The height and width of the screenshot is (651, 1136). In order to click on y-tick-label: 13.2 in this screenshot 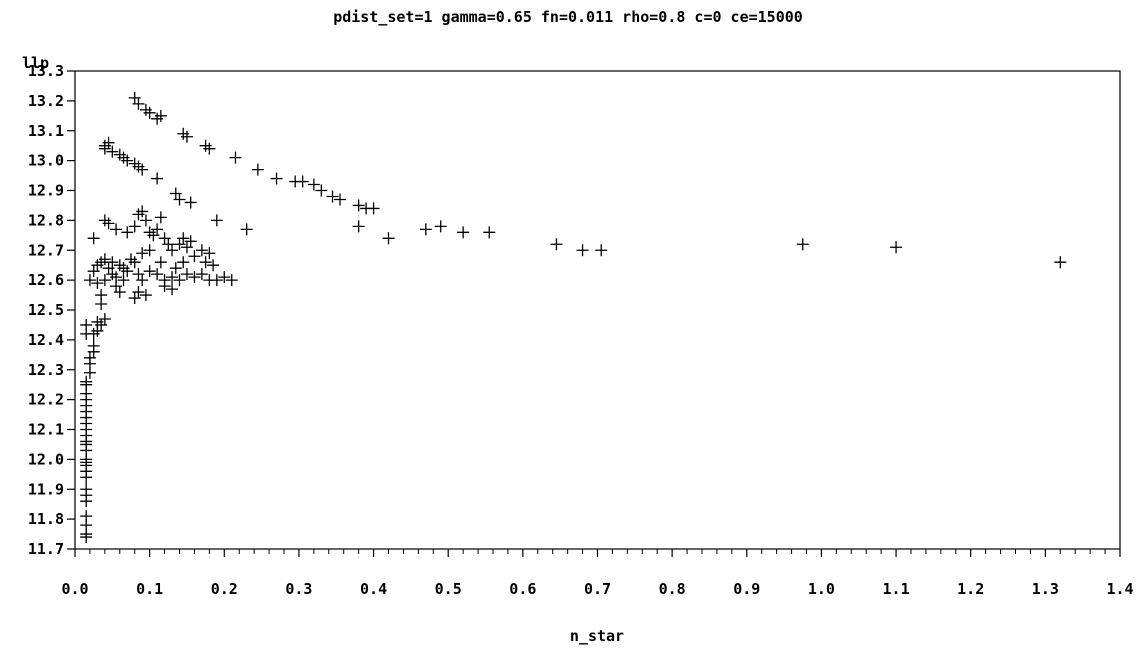, I will do `click(46, 101)`.